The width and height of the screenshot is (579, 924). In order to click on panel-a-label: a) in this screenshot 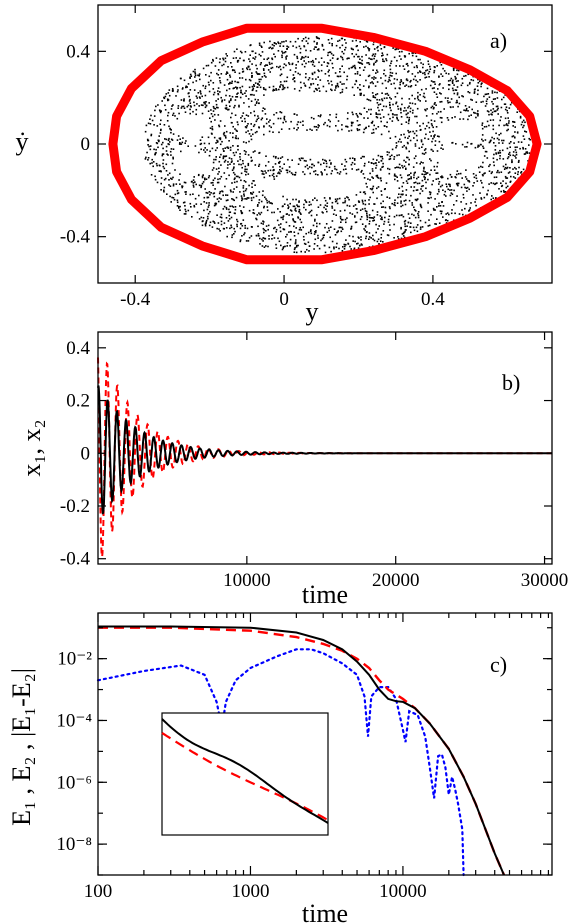, I will do `click(498, 40)`.